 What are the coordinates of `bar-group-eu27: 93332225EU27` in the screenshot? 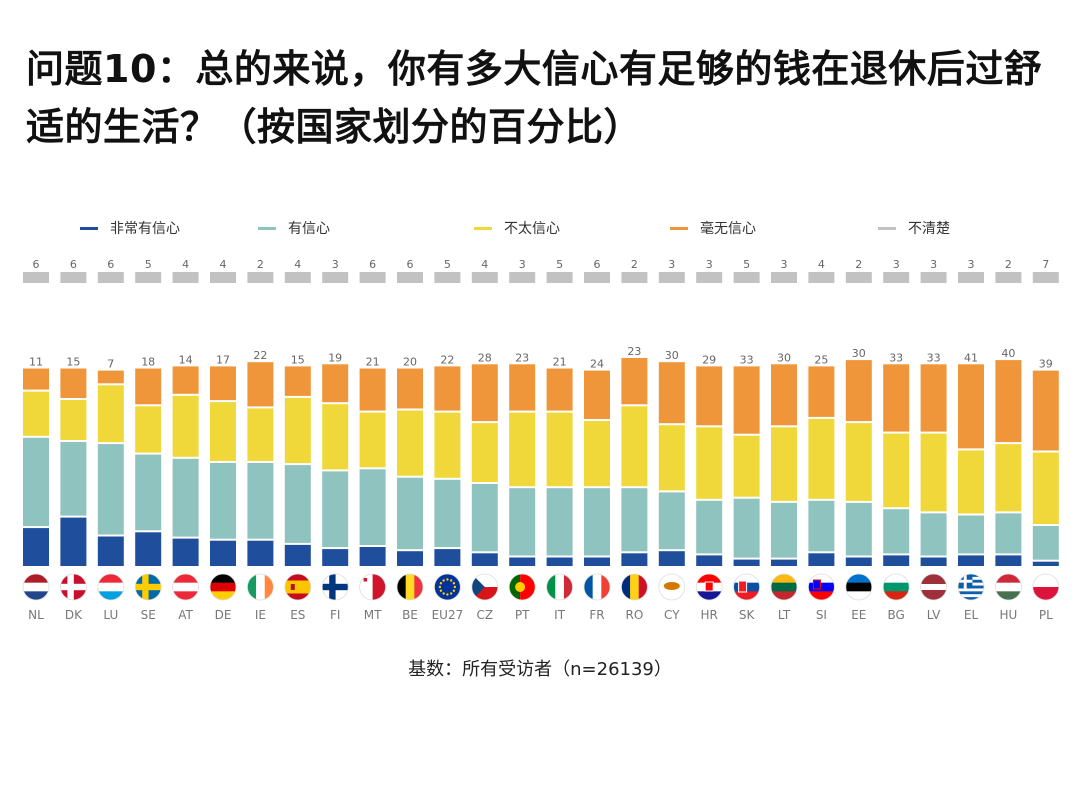 It's located at (448, 440).